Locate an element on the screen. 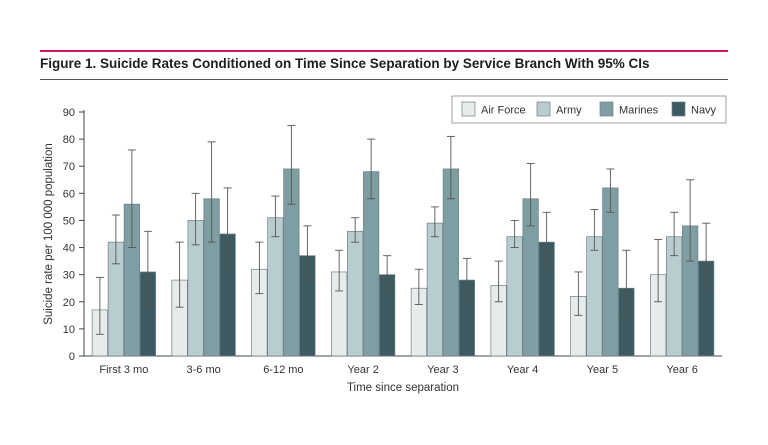  legend-swatch-marines is located at coordinates (606, 109).